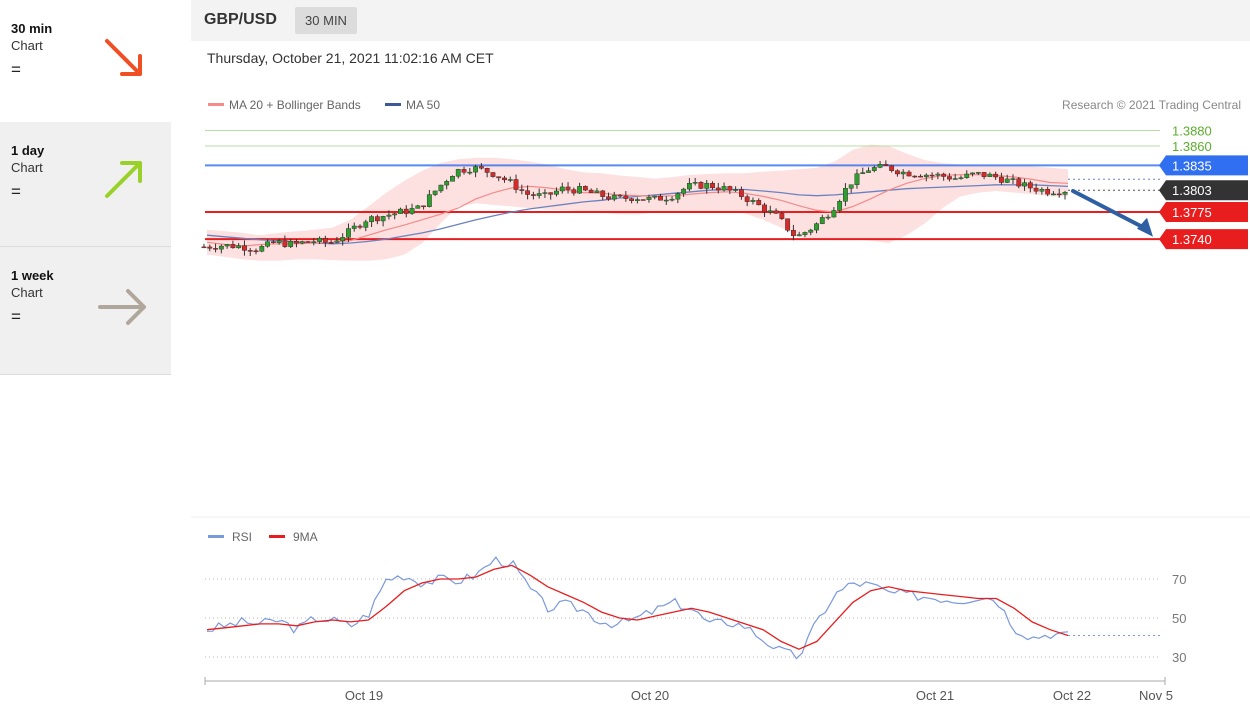  What do you see at coordinates (85, 62) in the screenshot?
I see `timeframe-30min: 30 min Chart =` at bounding box center [85, 62].